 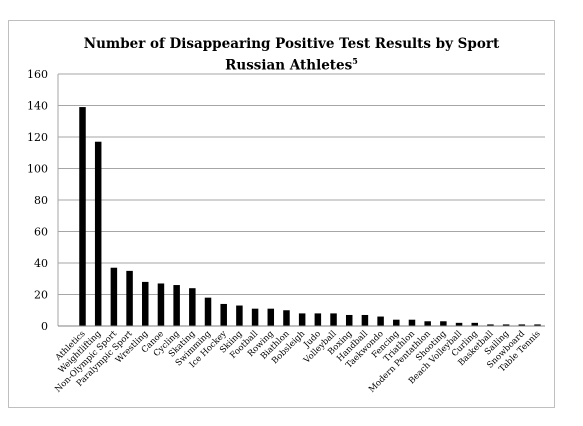 I want to click on bar-boxing, so click(x=349, y=320).